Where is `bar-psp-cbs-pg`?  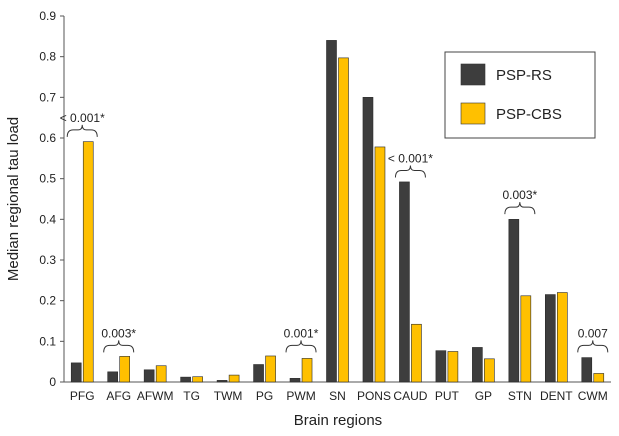
bar-psp-cbs-pg is located at coordinates (270, 369).